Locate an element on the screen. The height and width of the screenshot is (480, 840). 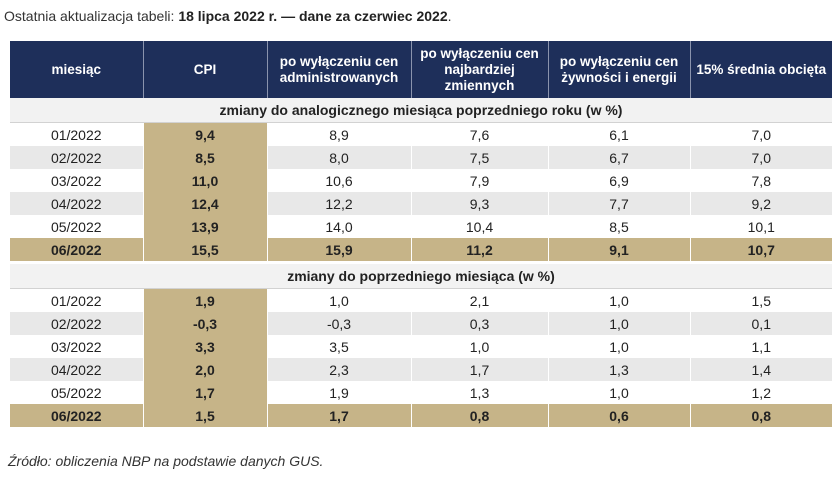
cell-cpi: 1,9 is located at coordinates (204, 300).